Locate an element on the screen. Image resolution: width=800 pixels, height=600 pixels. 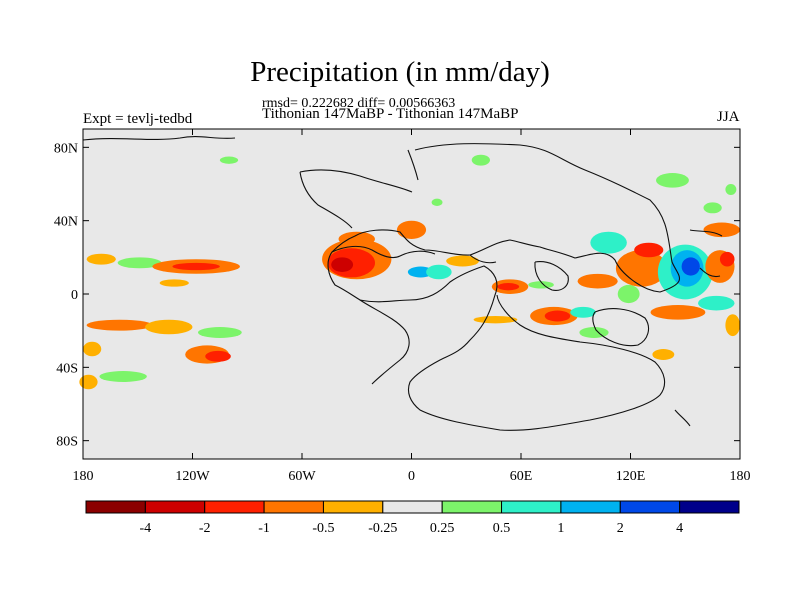
chart-subtitle: Tithonian 147MaBP - Tithonian 147MaBP is located at coordinates (390, 114).